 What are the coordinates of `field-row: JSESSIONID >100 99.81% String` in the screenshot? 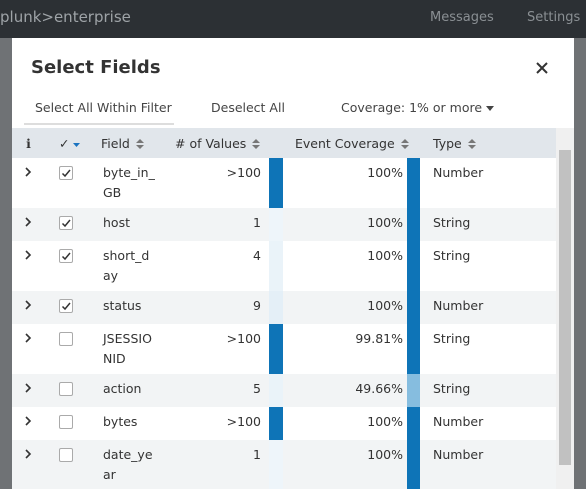 It's located at (284, 349).